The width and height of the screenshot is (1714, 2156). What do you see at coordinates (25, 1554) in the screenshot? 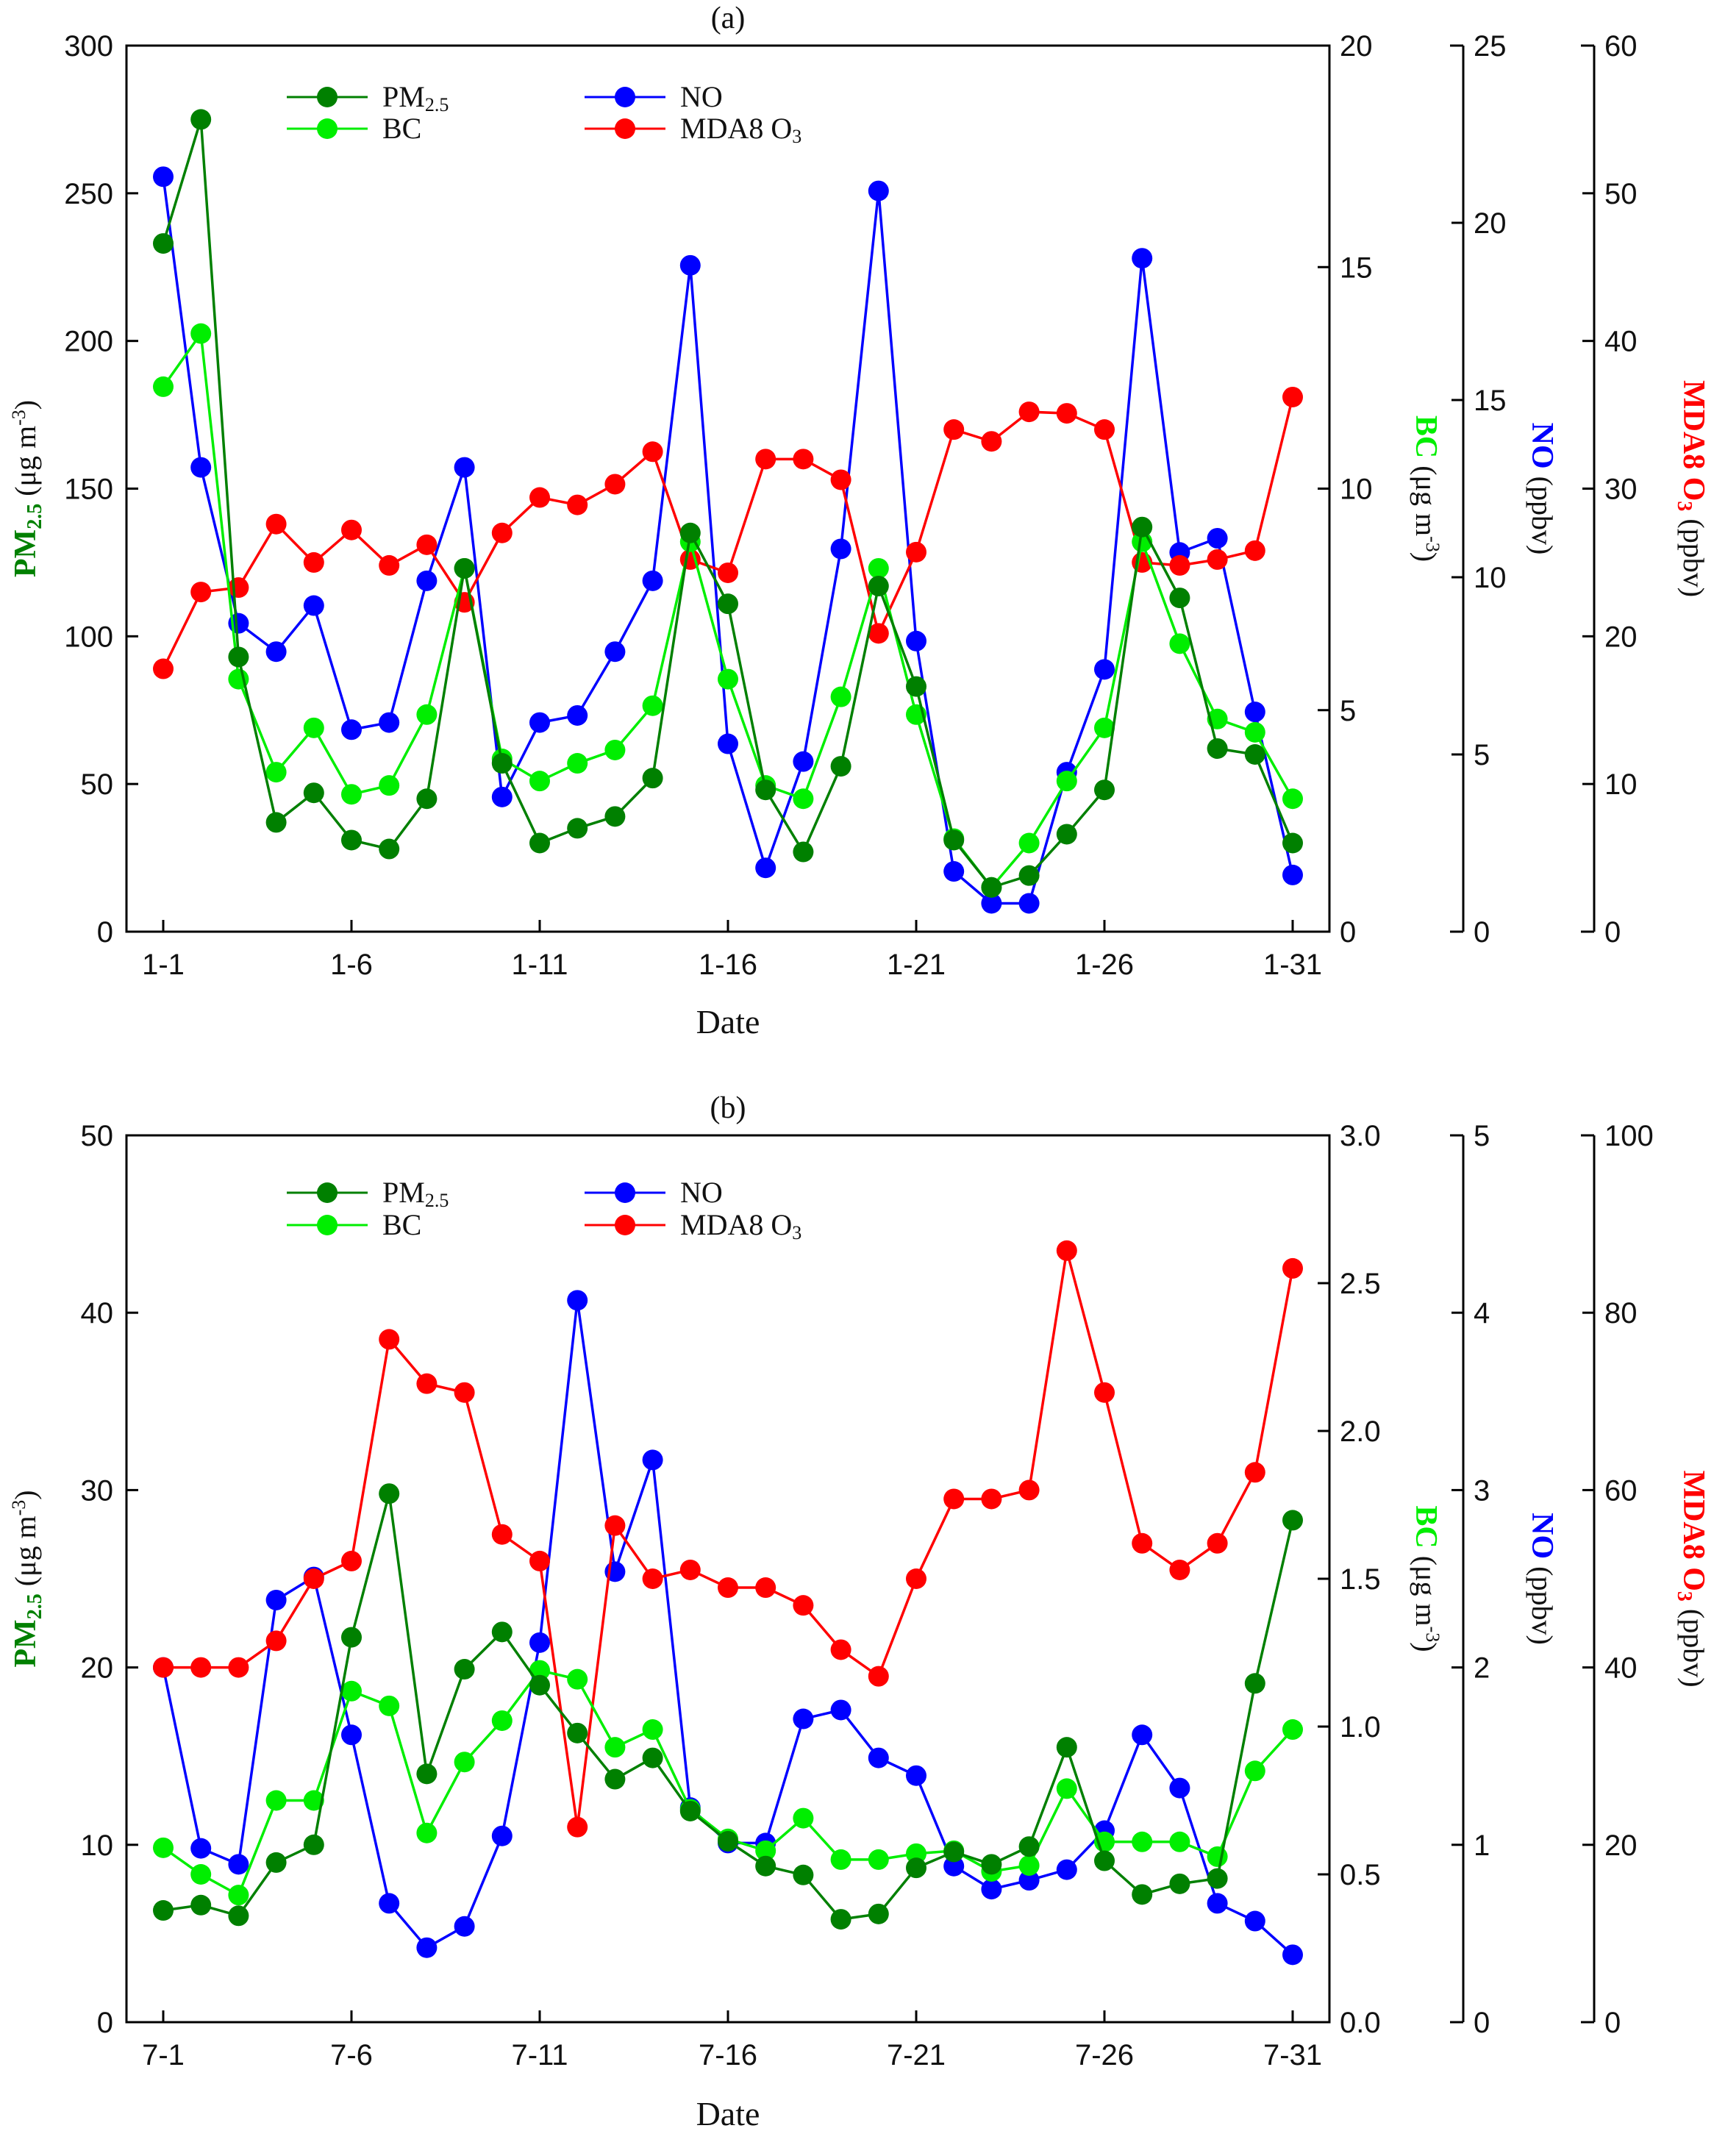
I see `pm-axis-label-unit: (μg m` at bounding box center [25, 1554].